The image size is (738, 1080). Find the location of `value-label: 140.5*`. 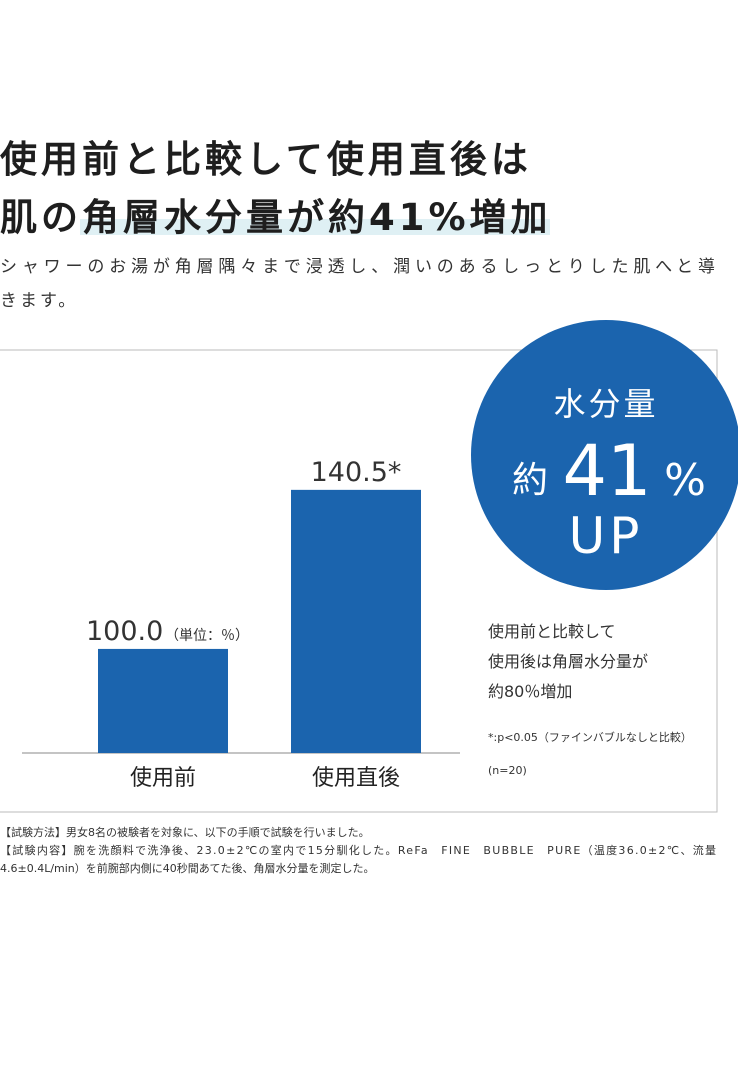

value-label: 140.5* is located at coordinates (356, 472).